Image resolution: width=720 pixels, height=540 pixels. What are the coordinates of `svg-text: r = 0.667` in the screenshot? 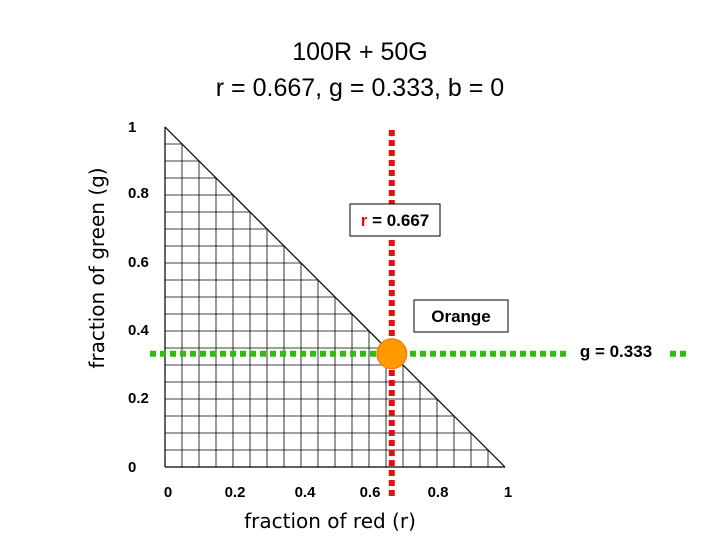 It's located at (395, 220).